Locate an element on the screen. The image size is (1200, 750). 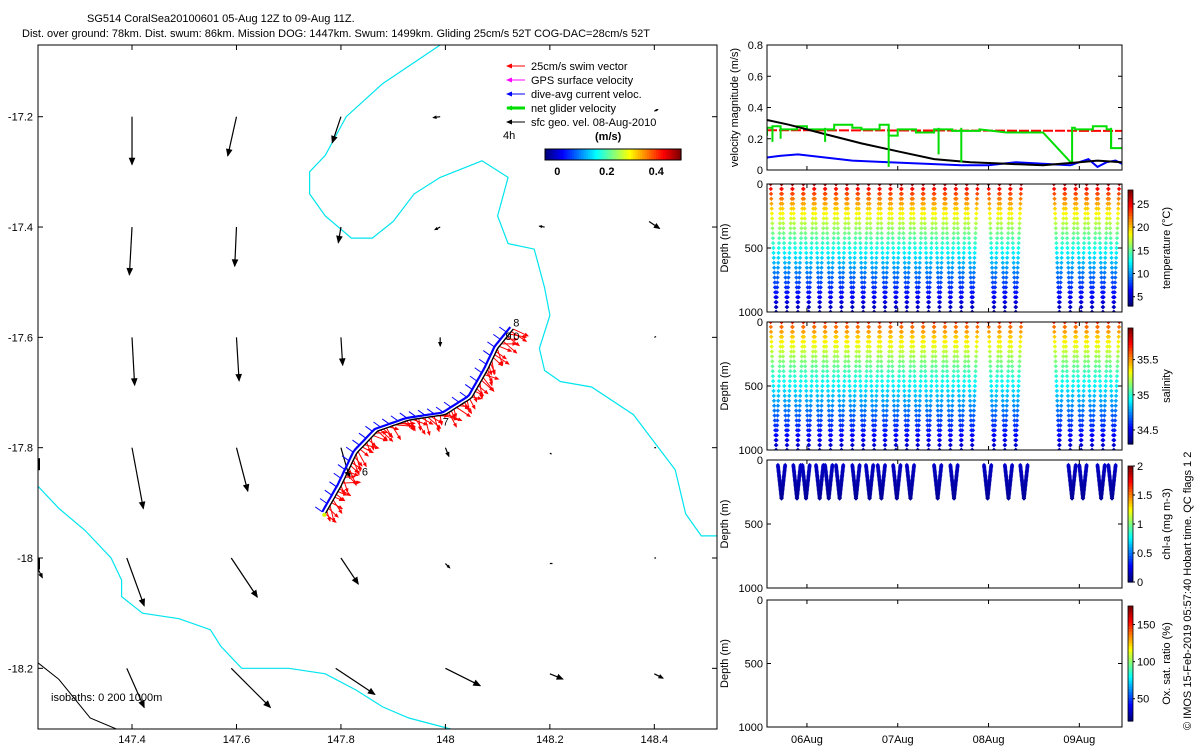
geo-vector-head is located at coordinates (477, 683).